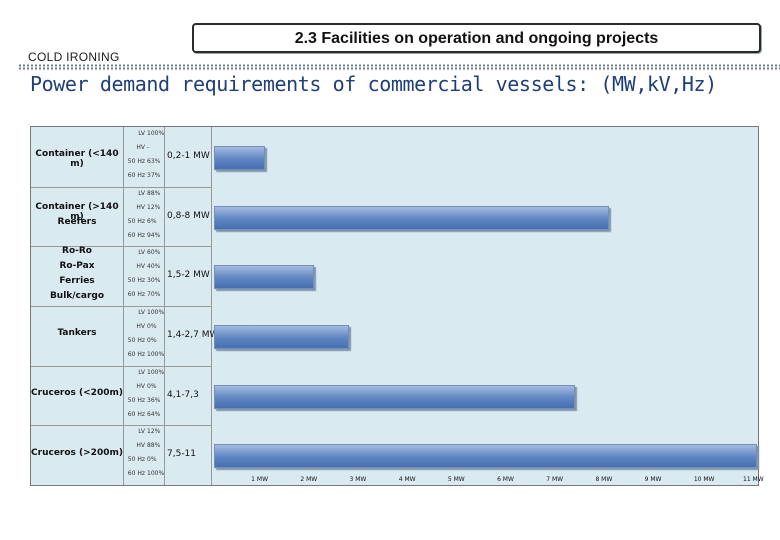  Describe the element at coordinates (653, 479) in the screenshot. I see `x-tick-label: 9 MW` at that location.